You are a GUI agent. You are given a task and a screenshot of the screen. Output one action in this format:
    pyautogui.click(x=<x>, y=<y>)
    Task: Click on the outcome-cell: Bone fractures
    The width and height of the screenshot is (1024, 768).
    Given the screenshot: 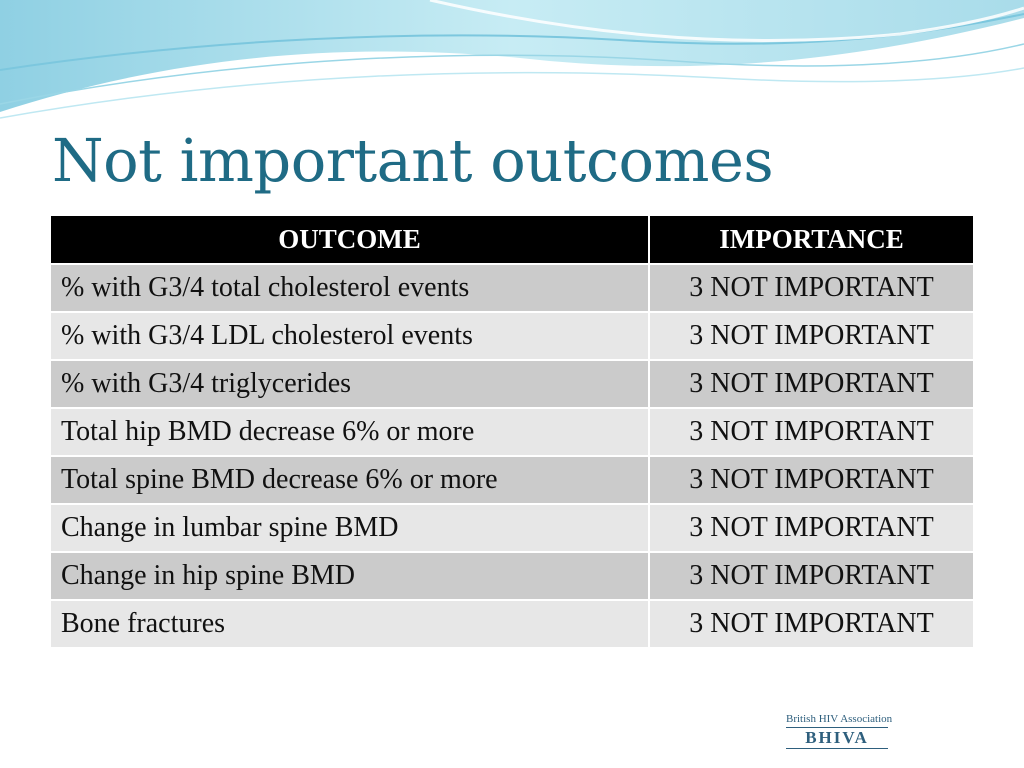 What is the action you would take?
    pyautogui.click(x=350, y=624)
    